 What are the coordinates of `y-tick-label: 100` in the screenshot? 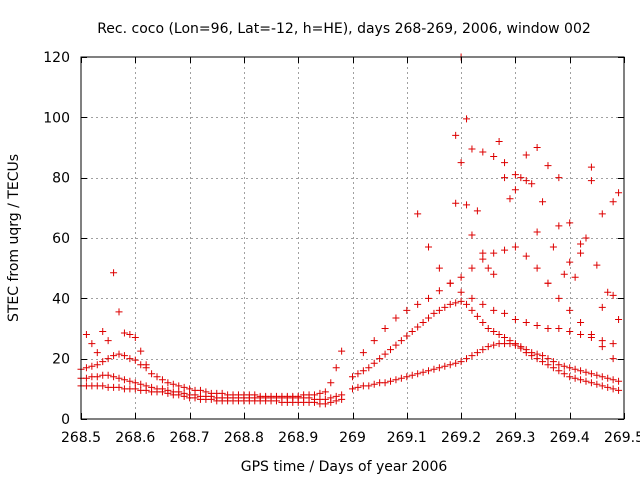 It's located at (56, 118).